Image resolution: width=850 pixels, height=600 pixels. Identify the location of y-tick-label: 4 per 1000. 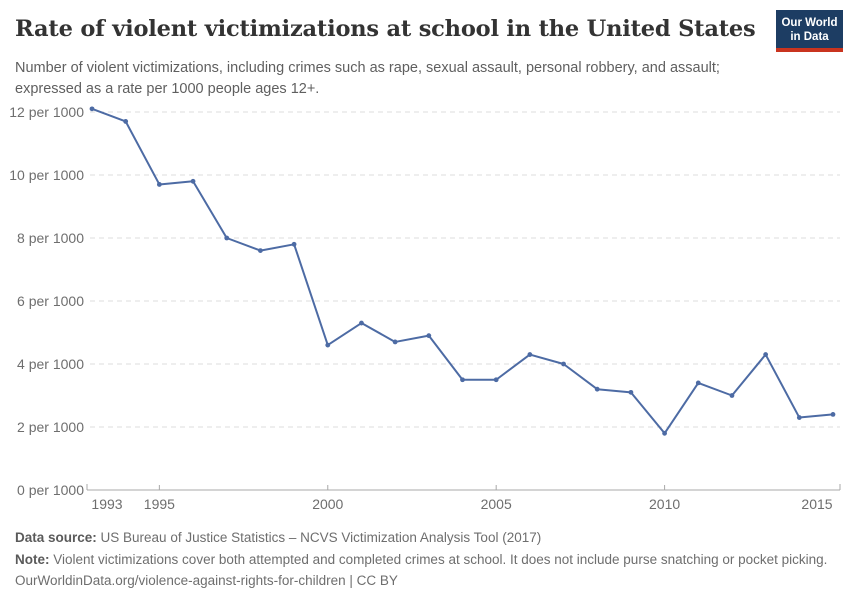
(50, 364).